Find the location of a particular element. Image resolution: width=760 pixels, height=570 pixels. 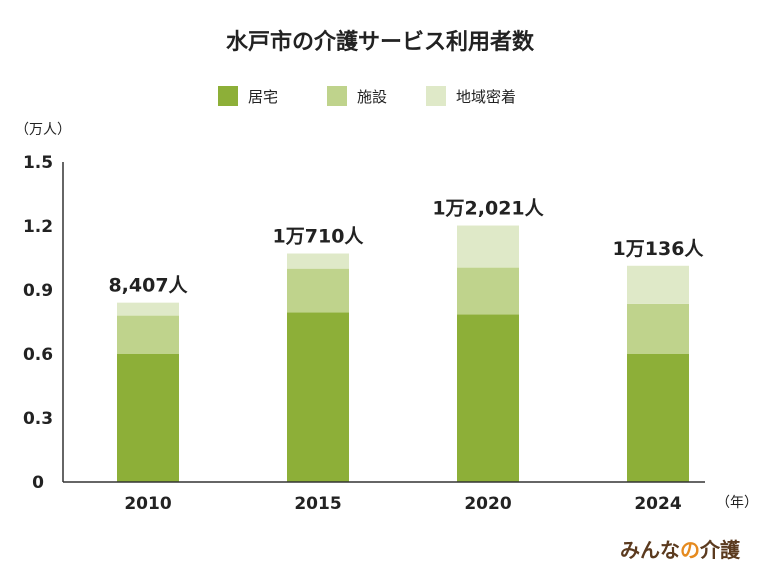

bar-total-label-2020: 1万2,021人 is located at coordinates (488, 209).